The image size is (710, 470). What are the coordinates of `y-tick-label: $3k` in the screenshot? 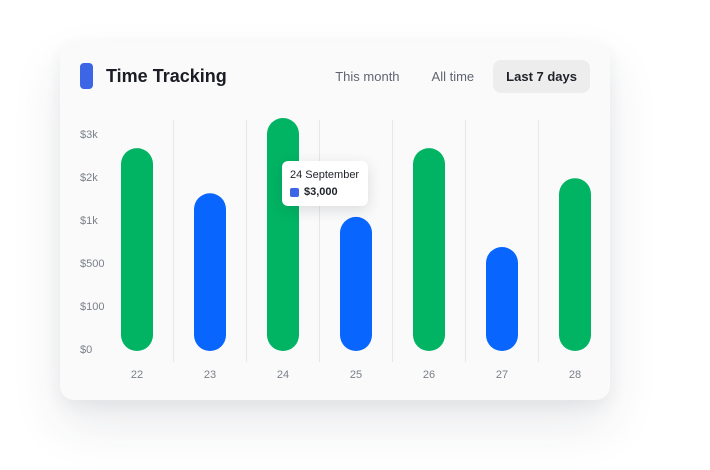 It's located at (89, 135).